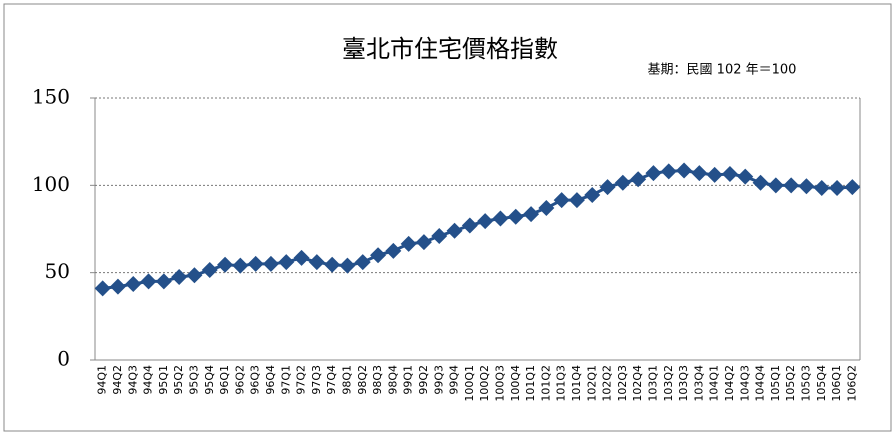 The image size is (896, 436). Describe the element at coordinates (316, 380) in the screenshot. I see `x-tick-label: 97Q3` at that location.